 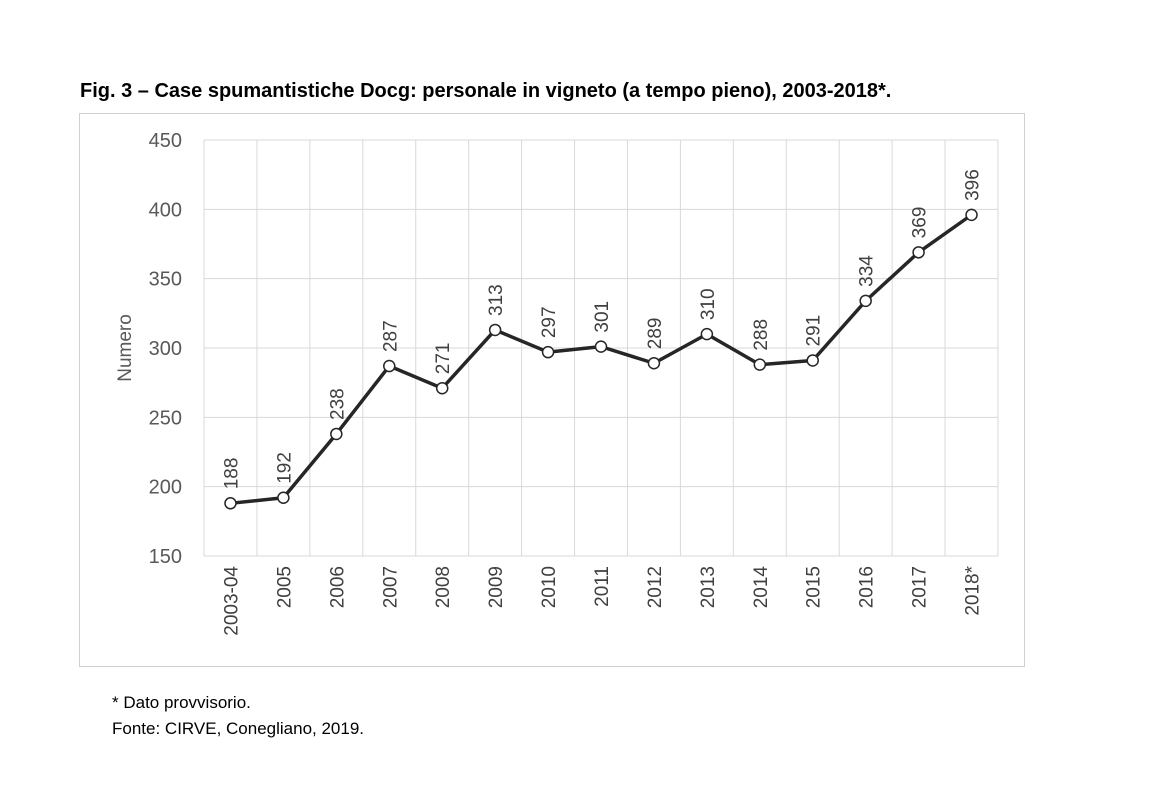 What do you see at coordinates (165, 349) in the screenshot?
I see `y-tick-label: 300` at bounding box center [165, 349].